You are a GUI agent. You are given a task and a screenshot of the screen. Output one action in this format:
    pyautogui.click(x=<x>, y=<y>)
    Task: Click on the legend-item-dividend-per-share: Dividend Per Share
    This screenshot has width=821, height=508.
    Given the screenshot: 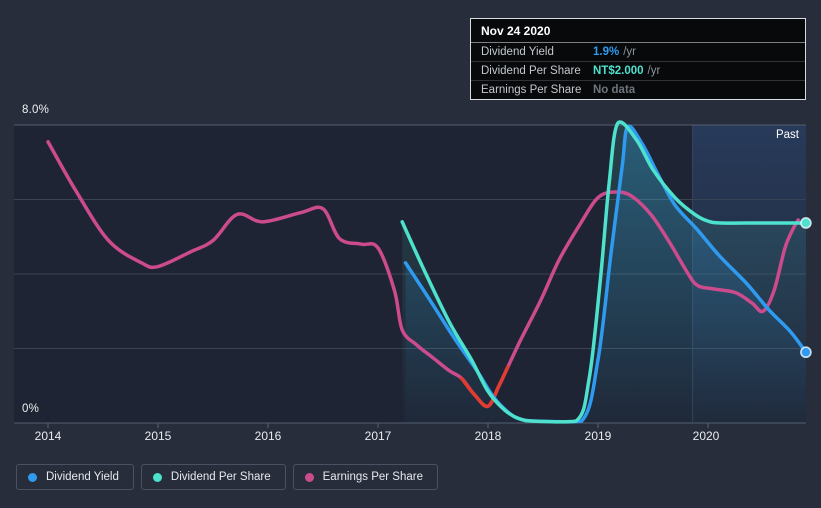 What is the action you would take?
    pyautogui.click(x=213, y=477)
    